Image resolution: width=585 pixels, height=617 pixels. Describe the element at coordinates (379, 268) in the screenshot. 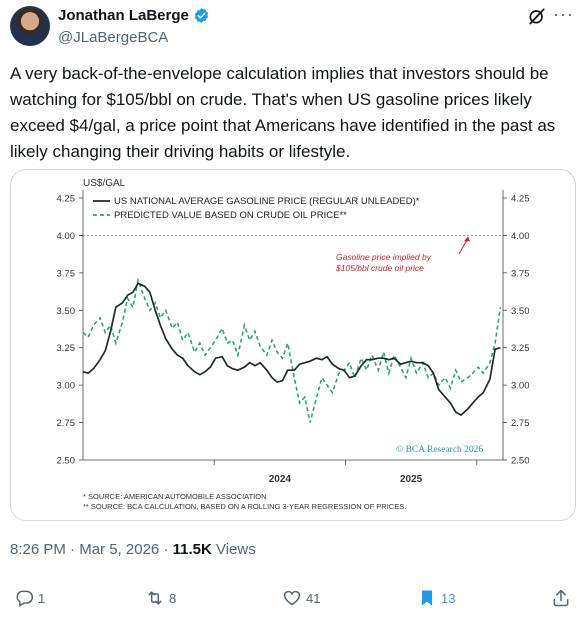

I see `annotation-line-2: $105/bbl crude oil price` at that location.